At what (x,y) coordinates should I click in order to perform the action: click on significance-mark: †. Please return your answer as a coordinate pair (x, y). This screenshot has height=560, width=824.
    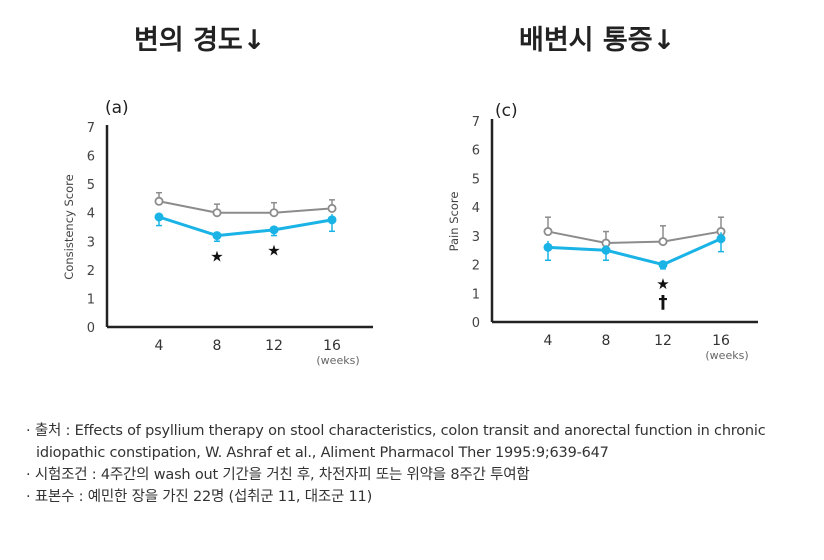
    Looking at the image, I should click on (663, 302).